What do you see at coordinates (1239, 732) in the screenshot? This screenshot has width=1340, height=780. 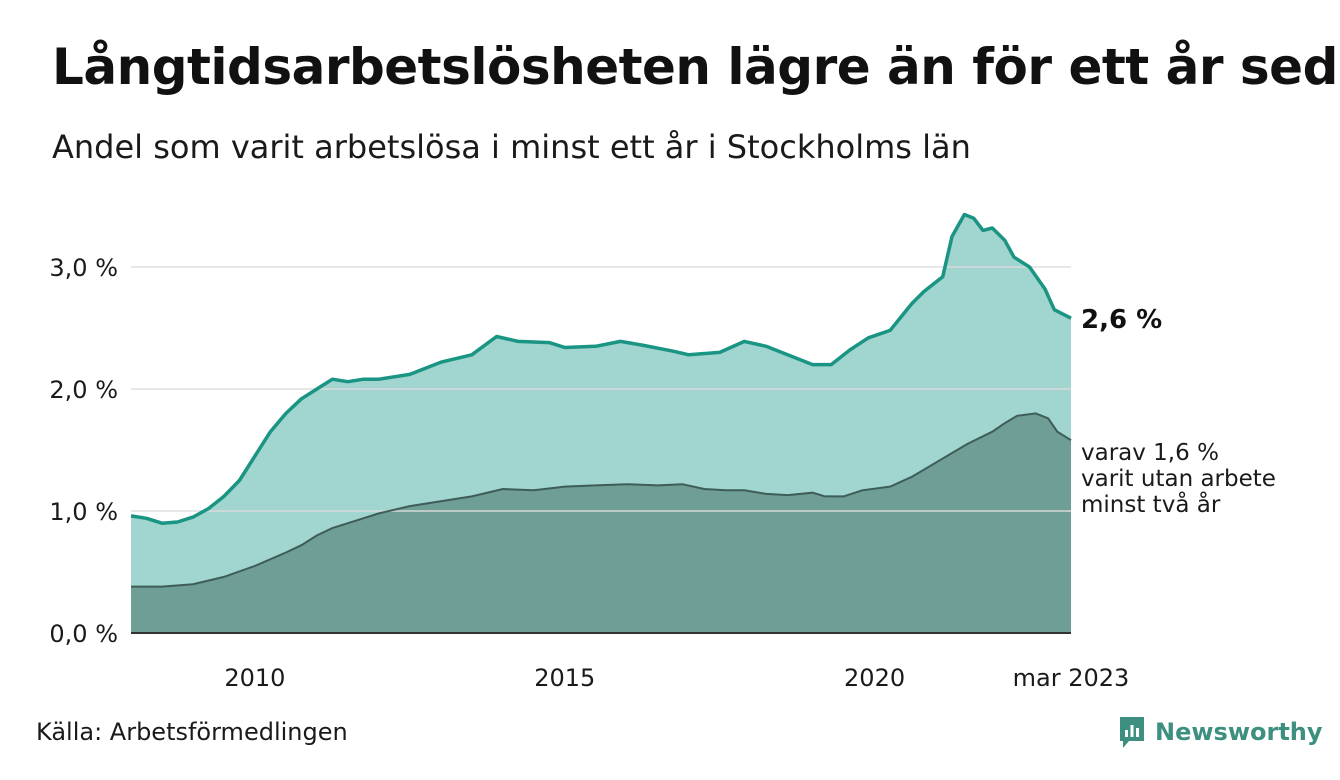 I see `brand-name: Newsworthy` at bounding box center [1239, 732].